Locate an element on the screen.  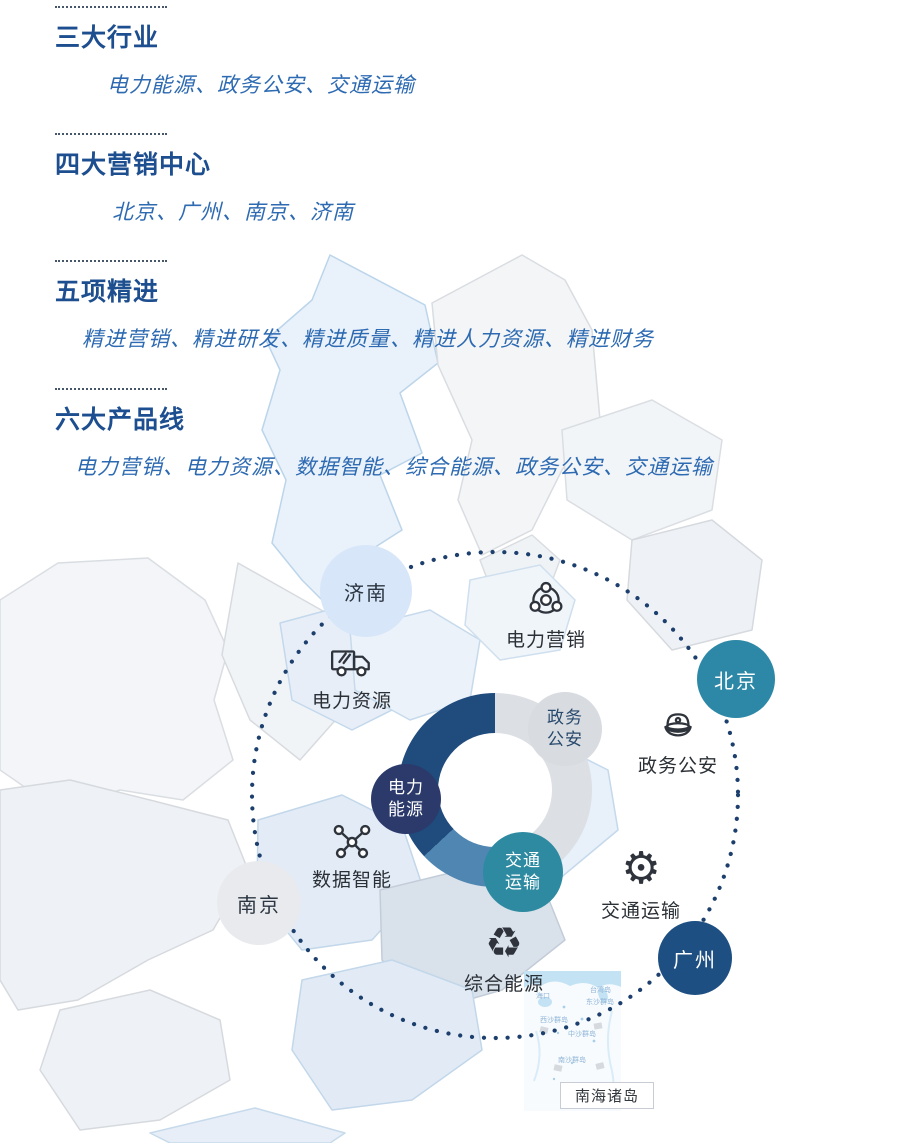
section-title: 三大行业 is located at coordinates (107, 37).